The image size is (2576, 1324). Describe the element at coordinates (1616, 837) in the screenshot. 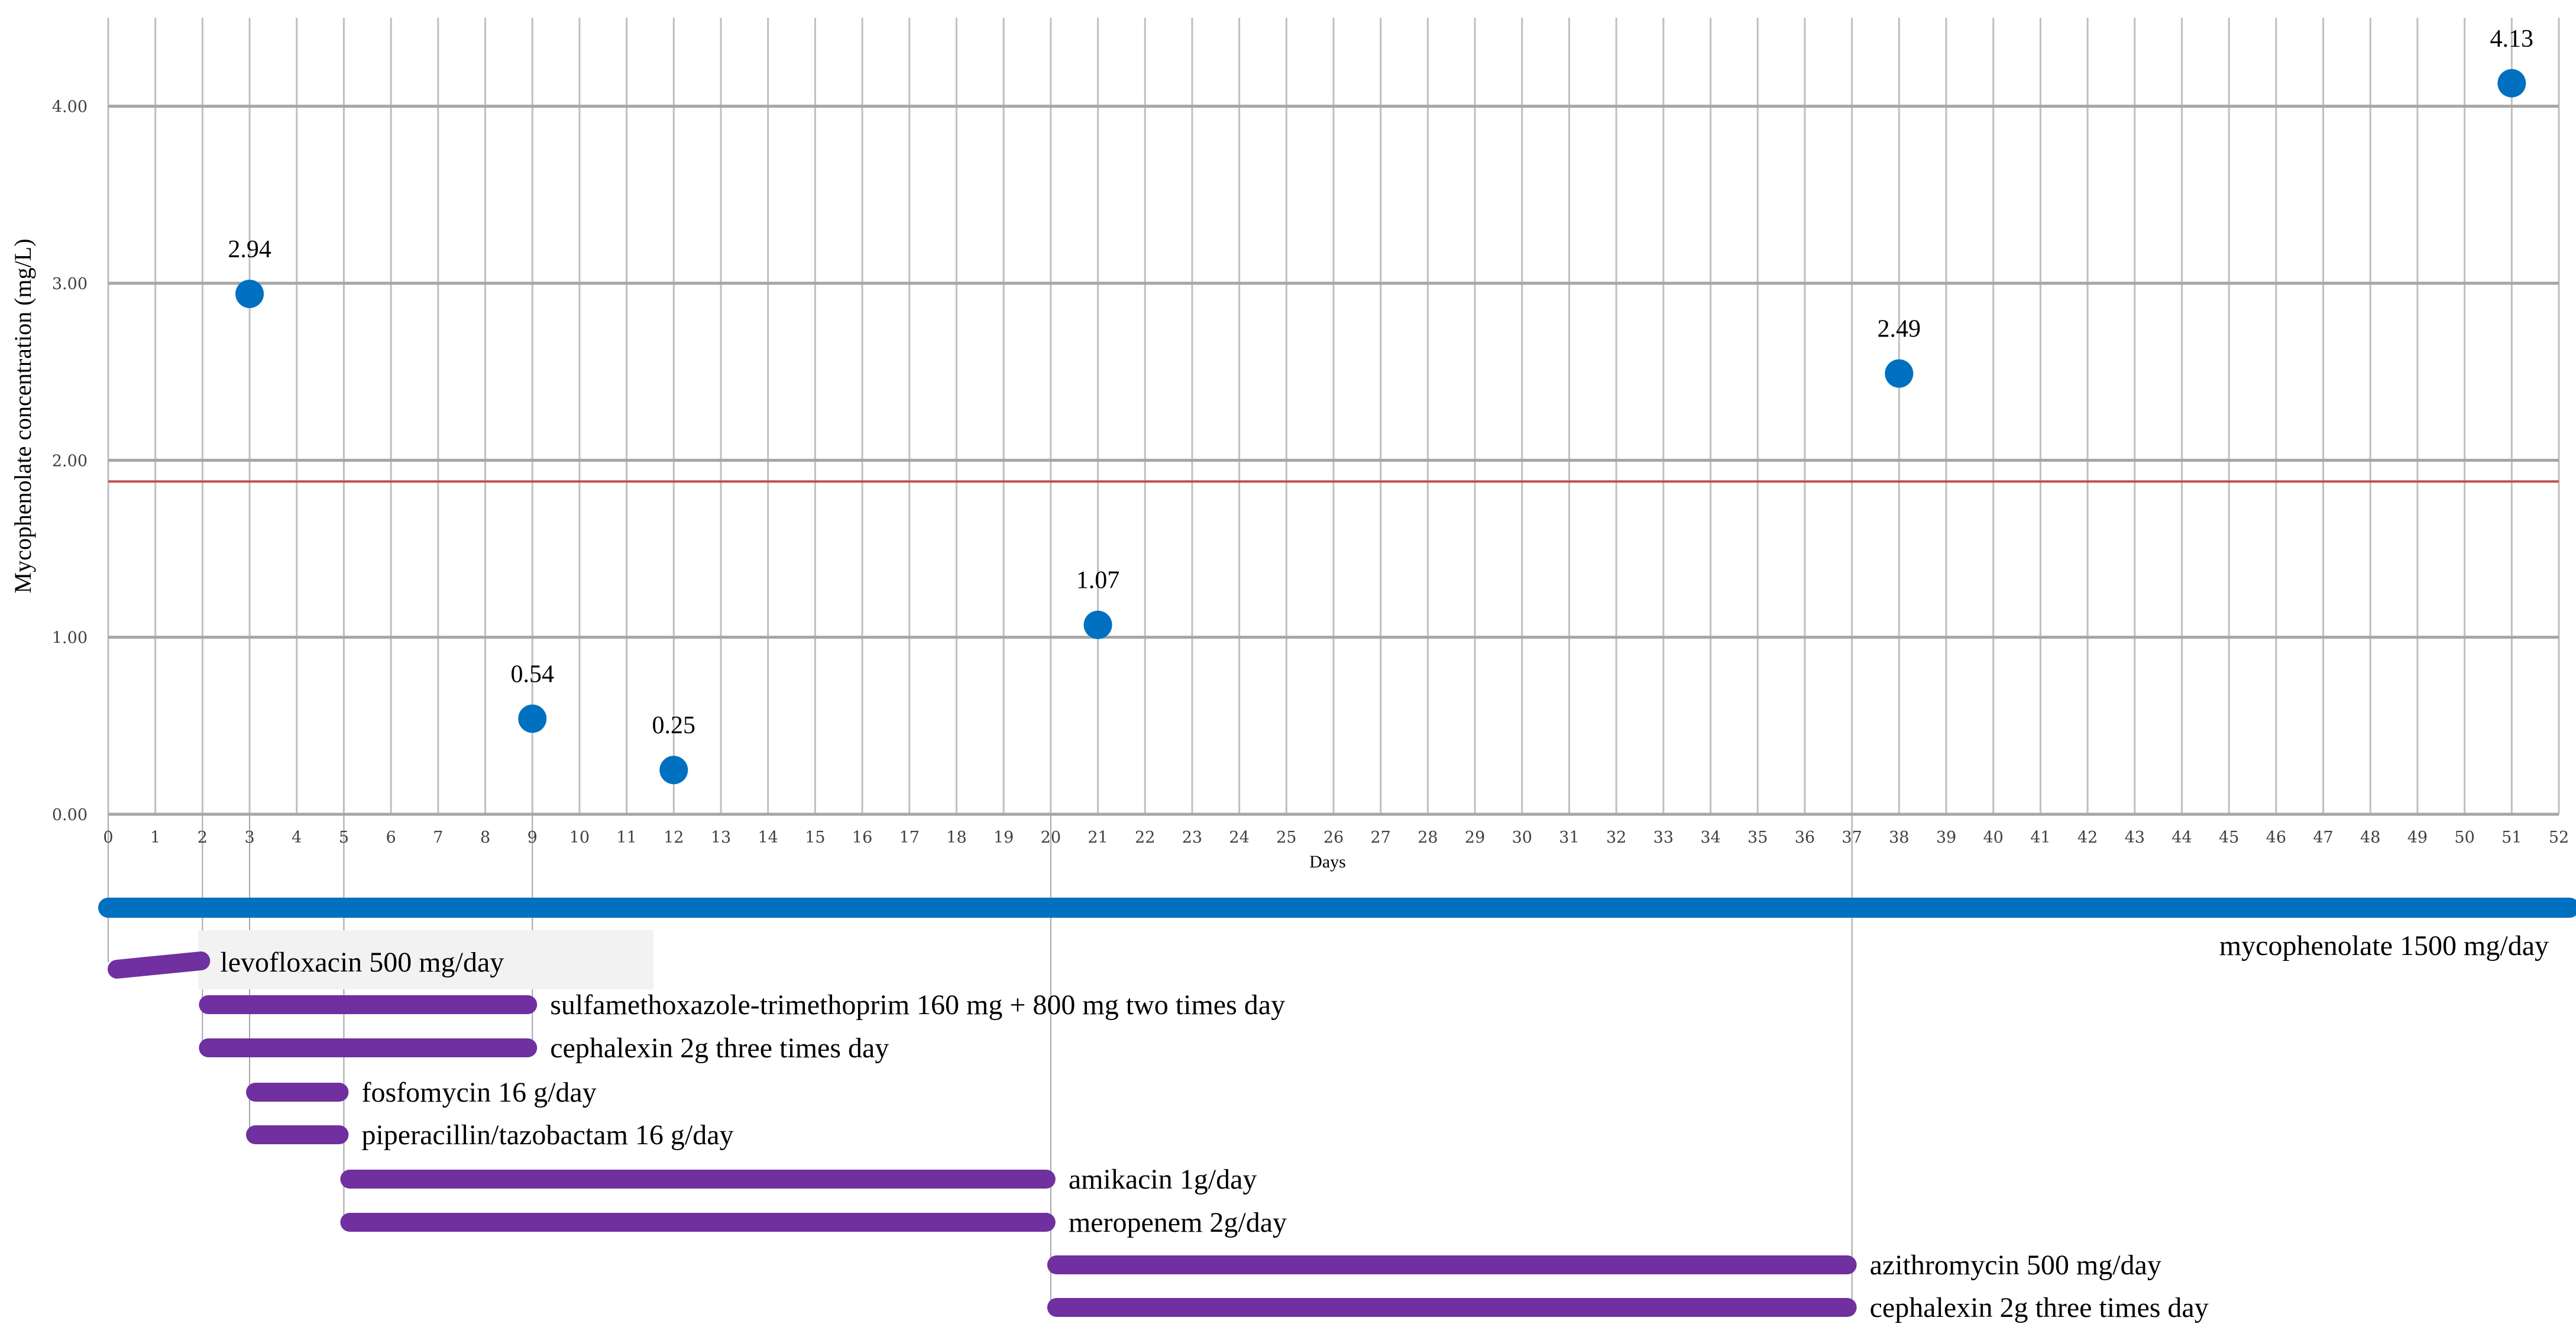

I see `x-tick-label: 32` at that location.